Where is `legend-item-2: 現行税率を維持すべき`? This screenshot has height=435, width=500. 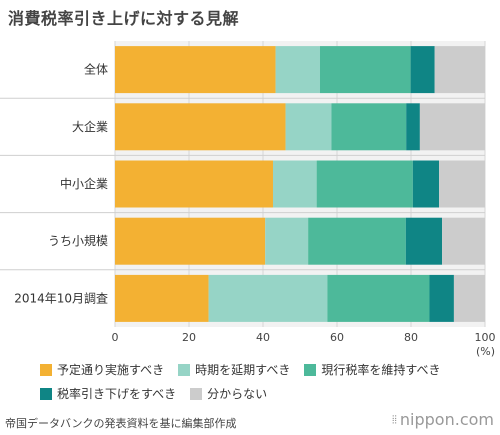
legend-item-2: 現行税率を維持すべき is located at coordinates (372, 369).